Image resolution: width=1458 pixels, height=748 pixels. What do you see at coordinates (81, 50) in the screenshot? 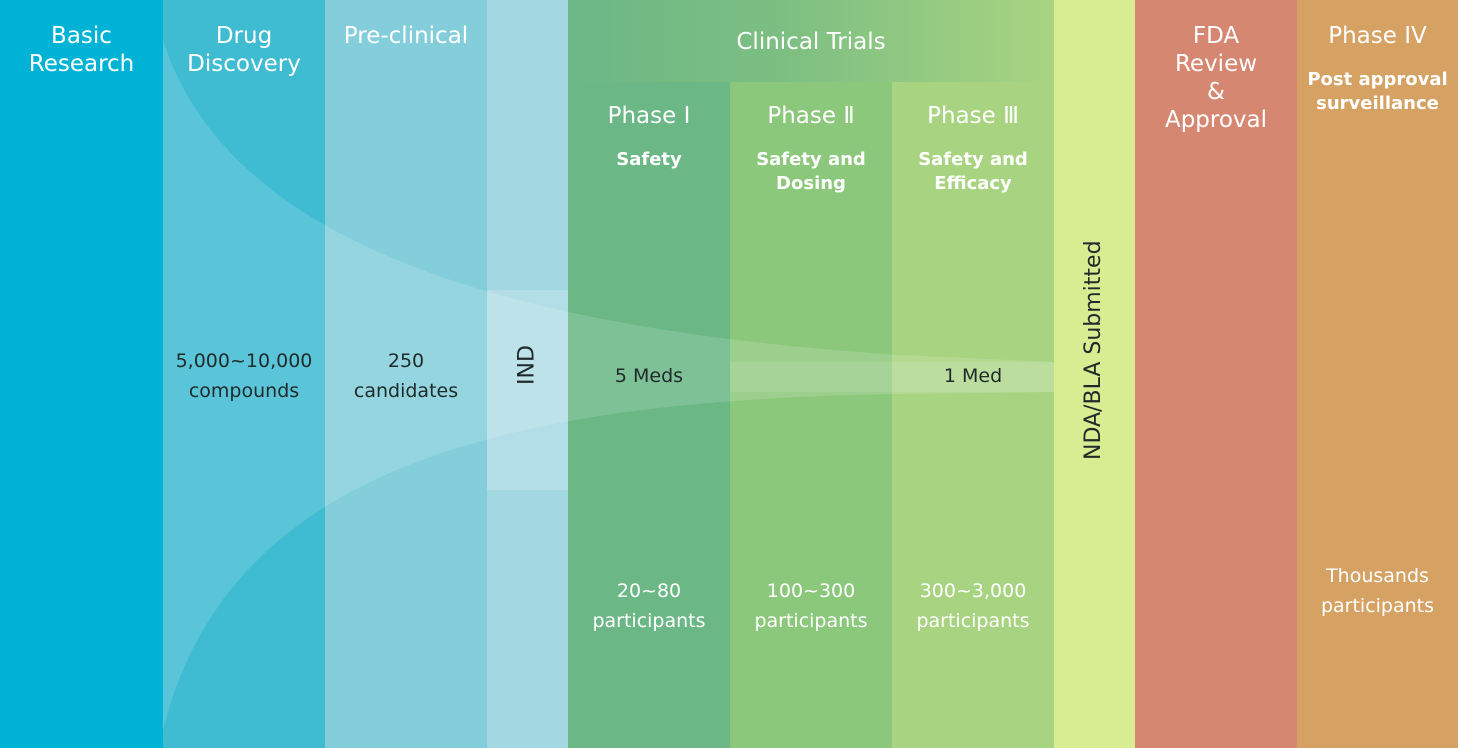
I see `stage-basic-research: Basic Research` at bounding box center [81, 50].